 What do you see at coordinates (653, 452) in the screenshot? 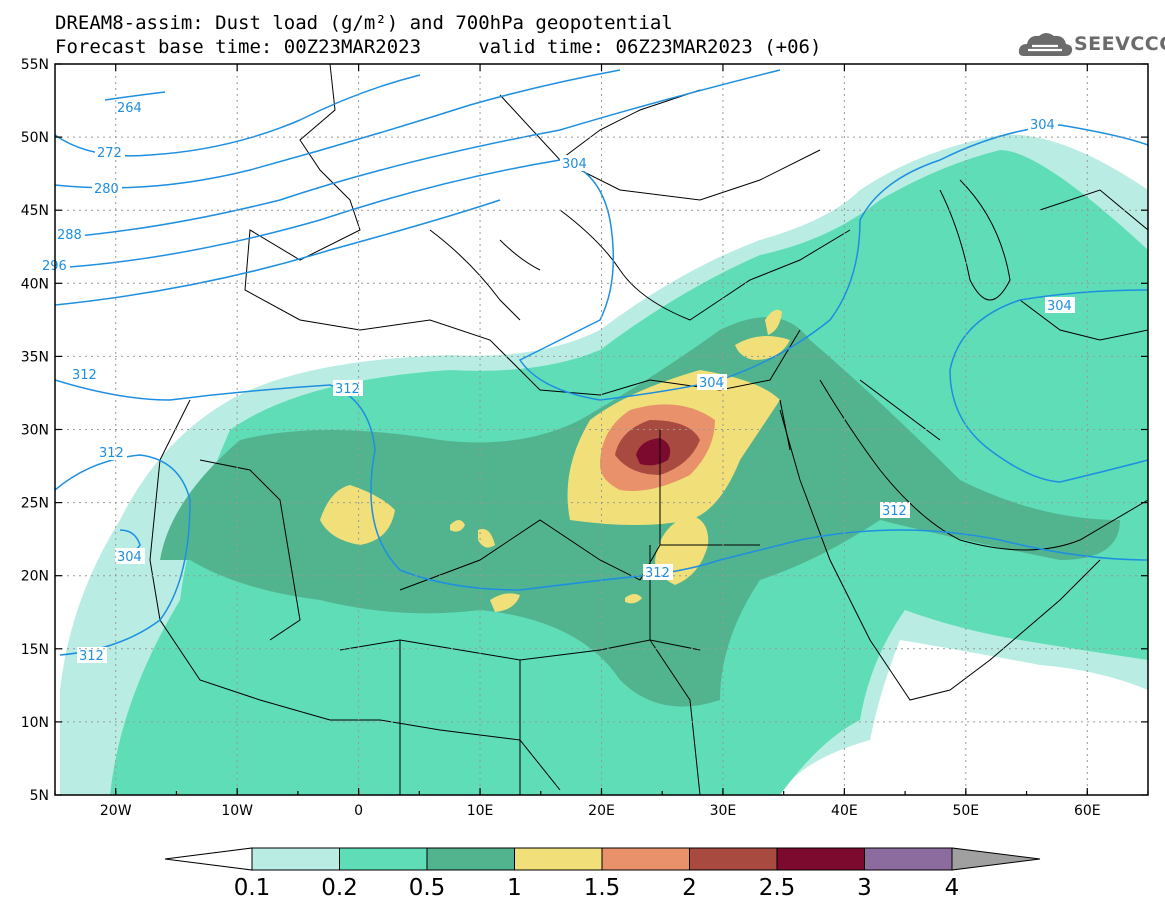
I see `dust-level-2.5` at bounding box center [653, 452].